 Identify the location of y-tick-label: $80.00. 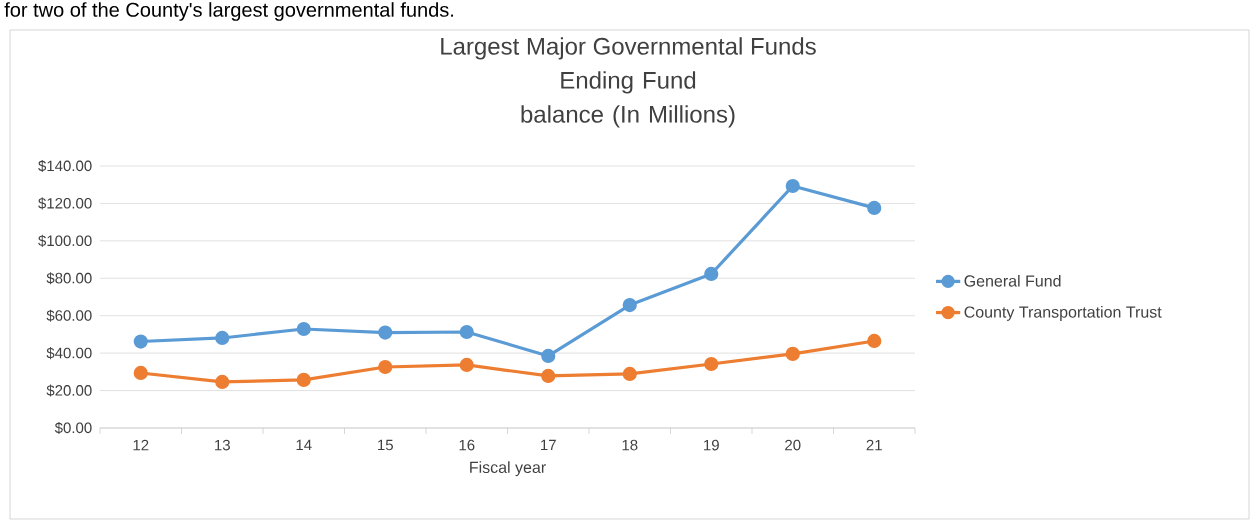
(69, 278).